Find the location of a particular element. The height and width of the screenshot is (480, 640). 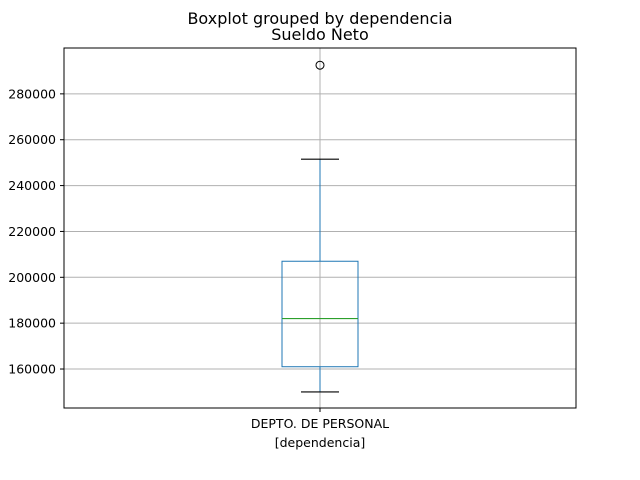

iqr-box is located at coordinates (320, 314).